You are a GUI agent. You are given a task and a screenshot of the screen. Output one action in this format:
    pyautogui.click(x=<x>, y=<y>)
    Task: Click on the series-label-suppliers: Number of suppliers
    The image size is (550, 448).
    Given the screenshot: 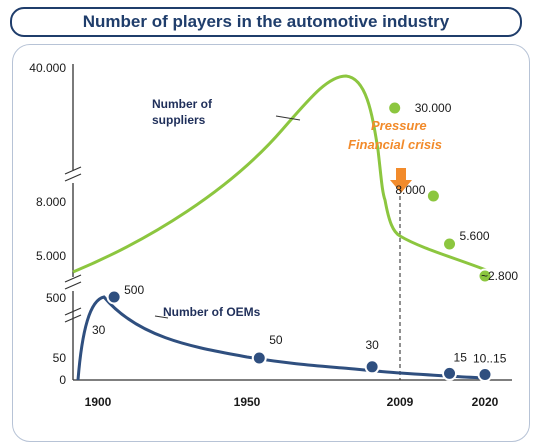 What is the action you would take?
    pyautogui.click(x=182, y=112)
    